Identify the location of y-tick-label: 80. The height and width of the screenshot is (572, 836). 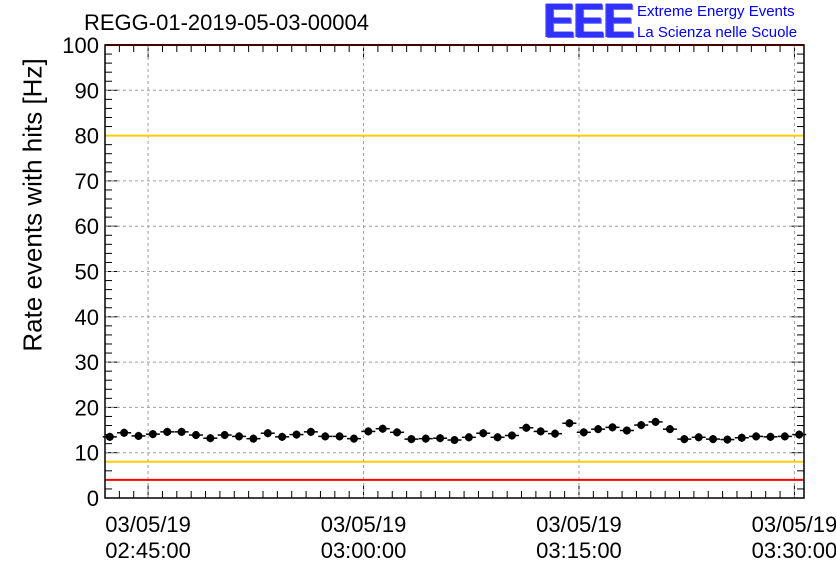
(87, 136).